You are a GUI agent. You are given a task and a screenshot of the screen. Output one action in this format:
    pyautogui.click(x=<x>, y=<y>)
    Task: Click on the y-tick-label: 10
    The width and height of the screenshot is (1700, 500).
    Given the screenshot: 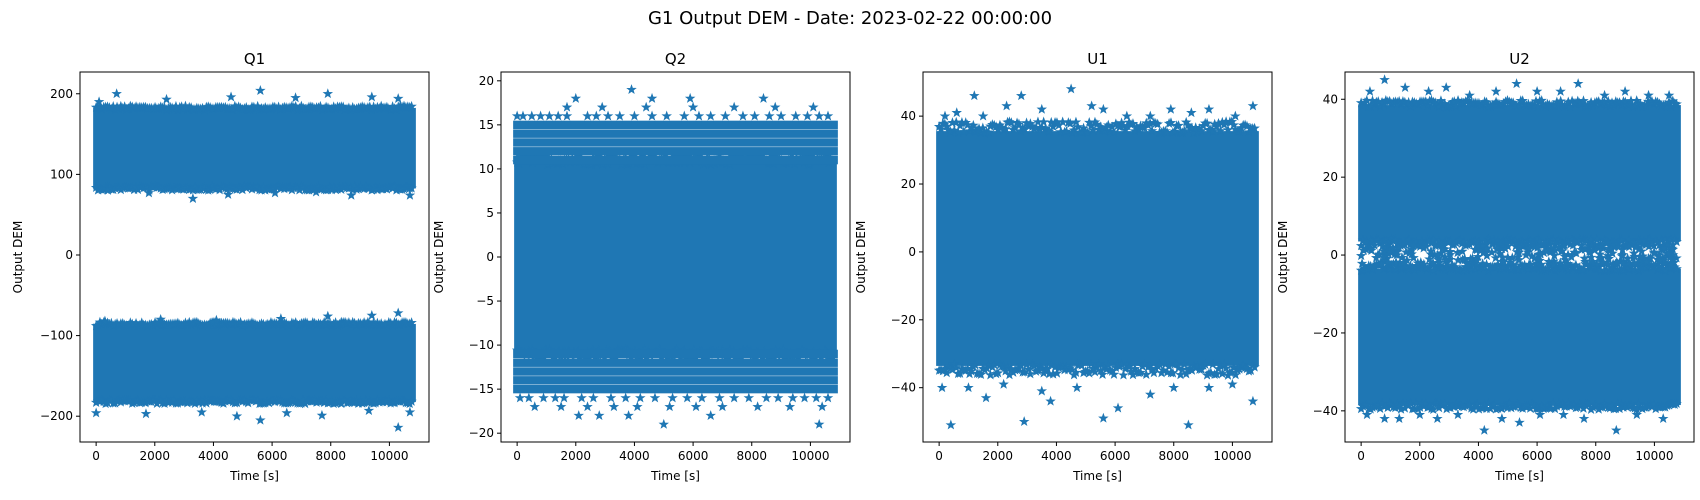 What is the action you would take?
    pyautogui.click(x=486, y=169)
    